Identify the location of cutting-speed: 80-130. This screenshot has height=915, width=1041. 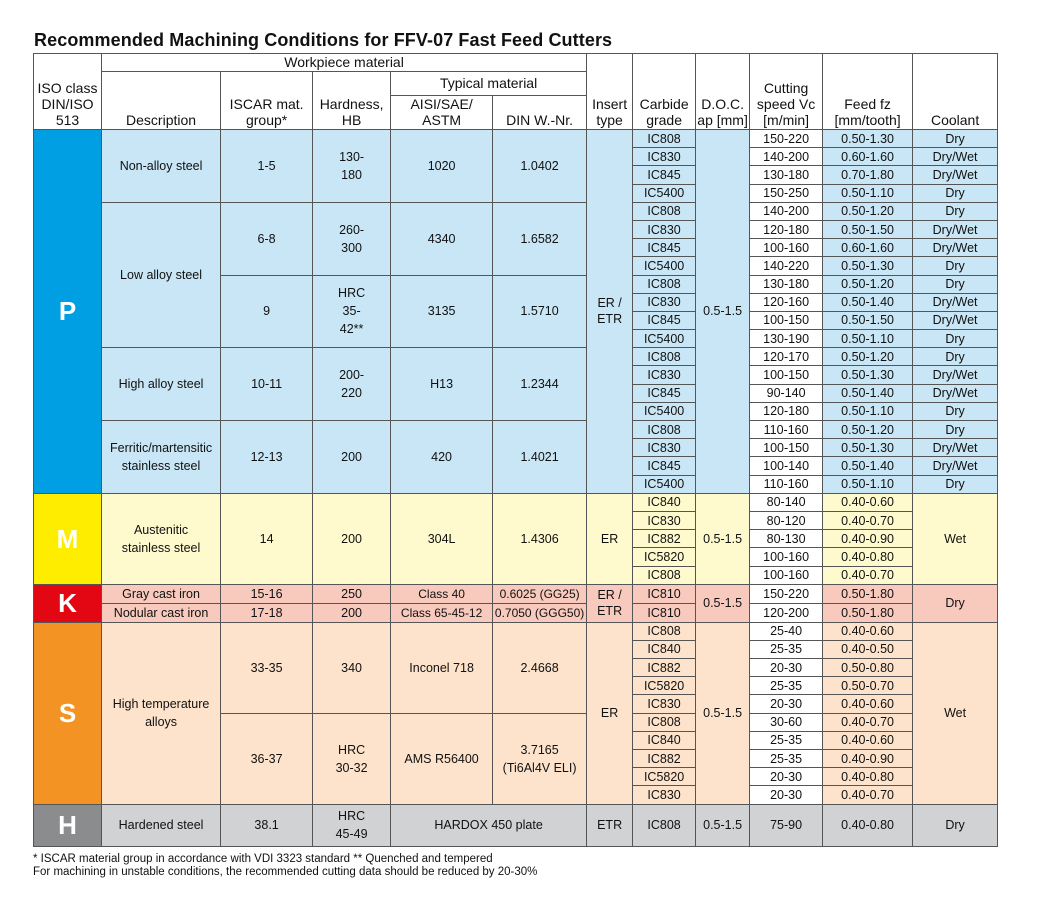
(786, 539).